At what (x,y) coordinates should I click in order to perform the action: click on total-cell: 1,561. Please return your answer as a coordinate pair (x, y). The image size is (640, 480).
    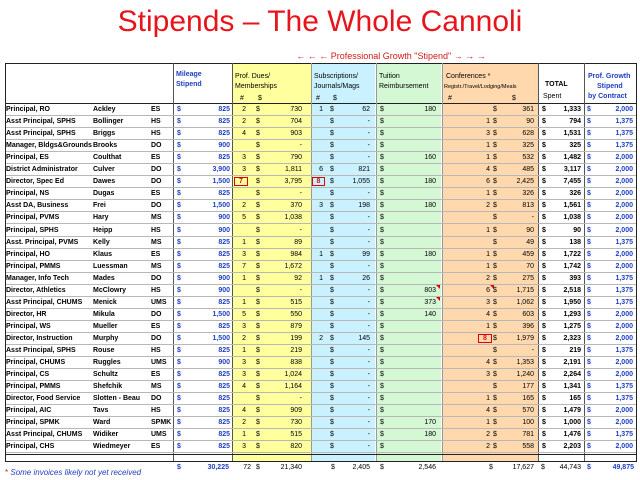
    Looking at the image, I should click on (572, 206).